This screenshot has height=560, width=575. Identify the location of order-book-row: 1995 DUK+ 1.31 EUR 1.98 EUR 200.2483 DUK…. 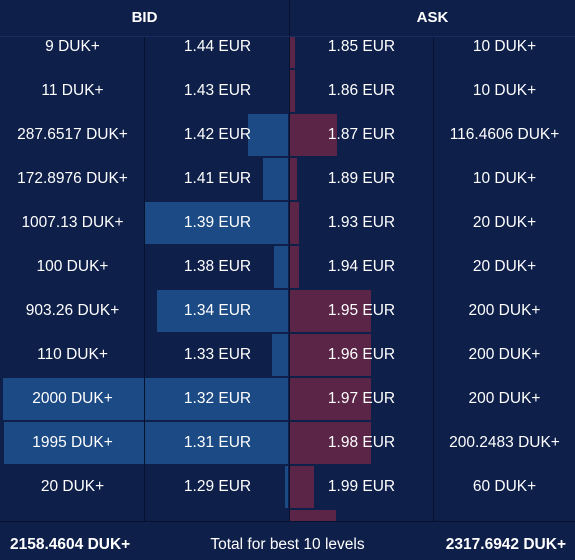
(287, 443).